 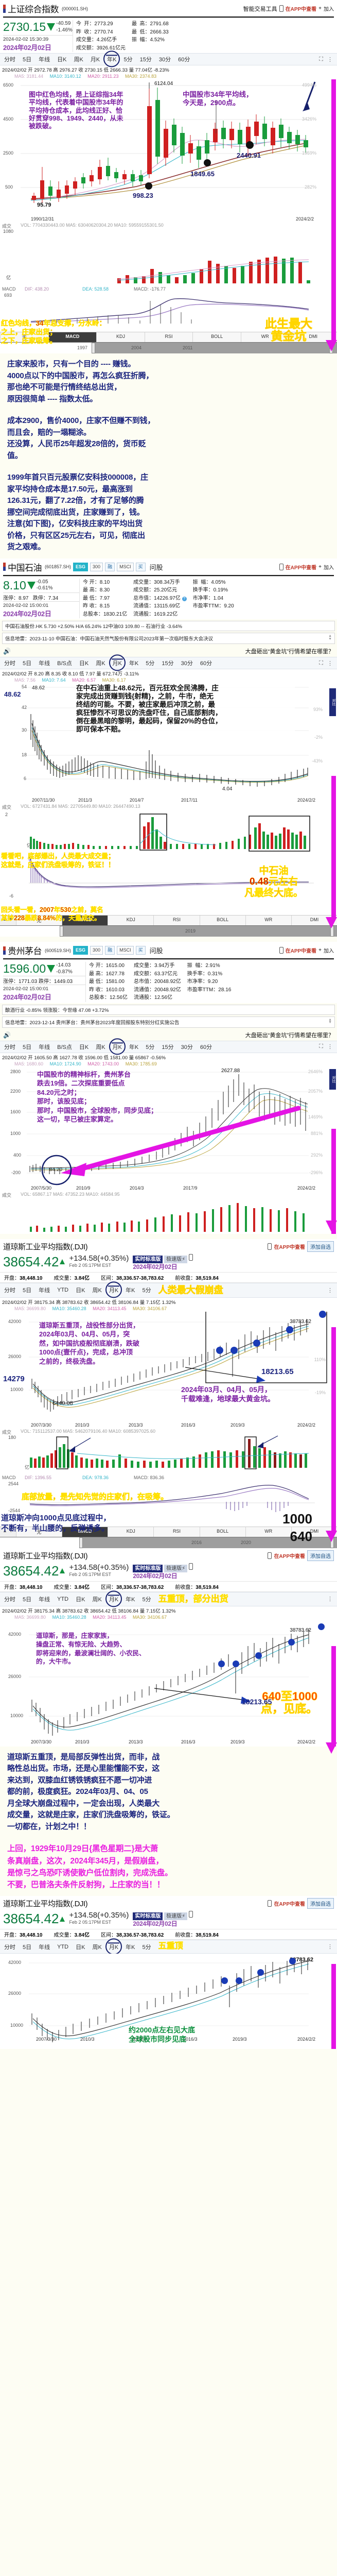 I want to click on tab-ytd: YTD, so click(x=63, y=1946).